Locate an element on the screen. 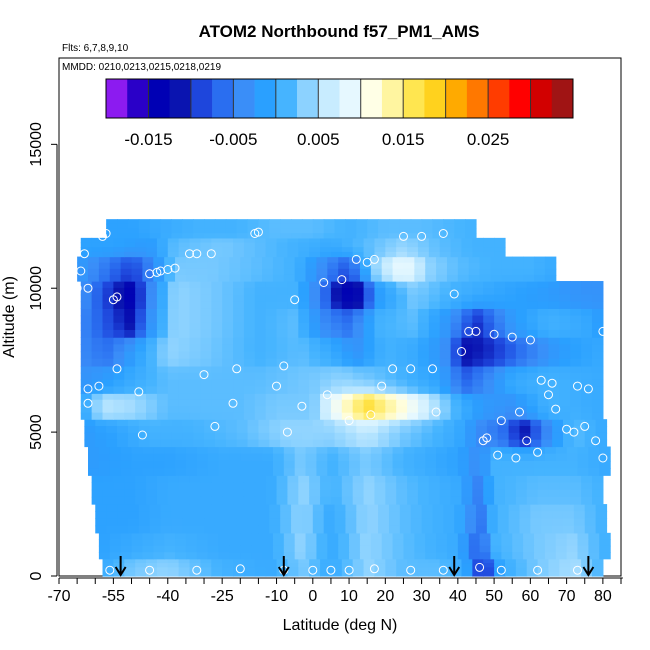 The width and height of the screenshot is (650, 650). sample-point is located at coordinates (469, 331).